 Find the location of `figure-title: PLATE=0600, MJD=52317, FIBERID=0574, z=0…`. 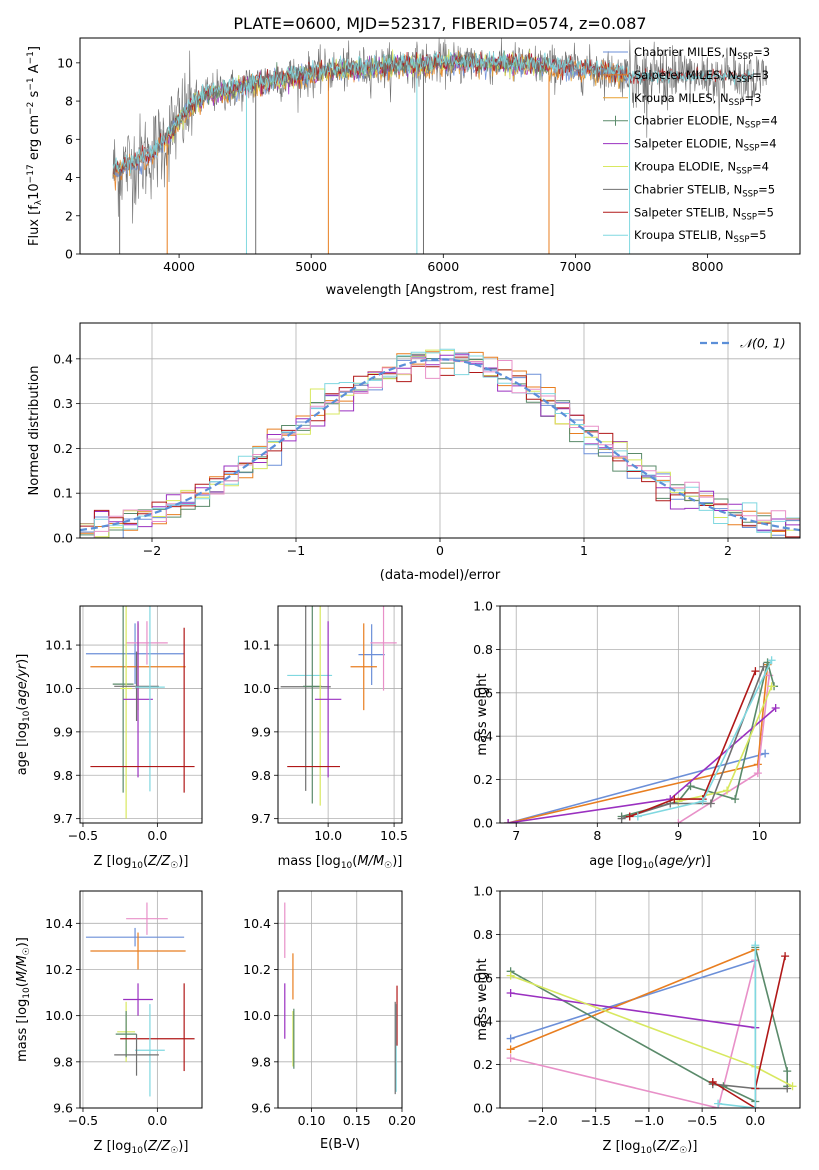

figure-title: PLATE=0600, MJD=52317, FIBERID=0574, z=0… is located at coordinates (439, 23).